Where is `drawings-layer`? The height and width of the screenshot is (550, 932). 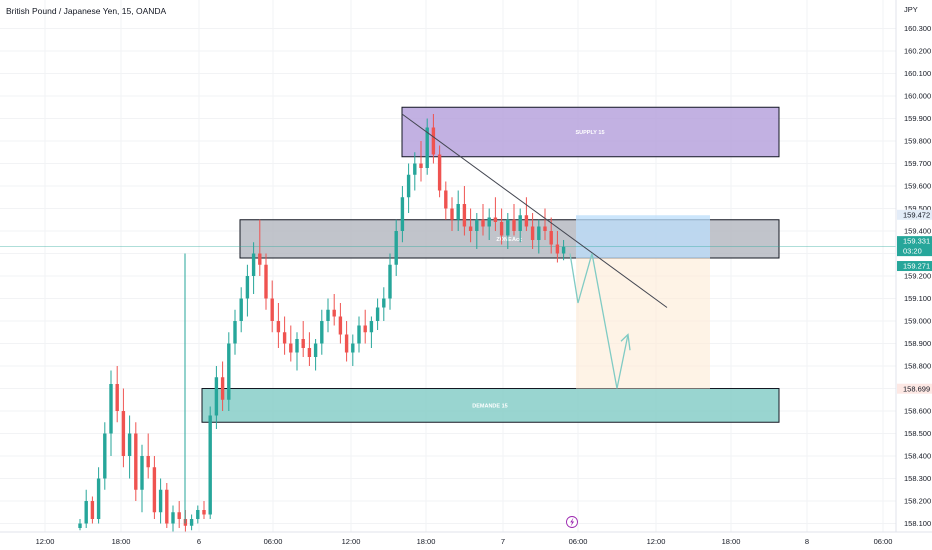 drawings-layer is located at coordinates (534, 251).